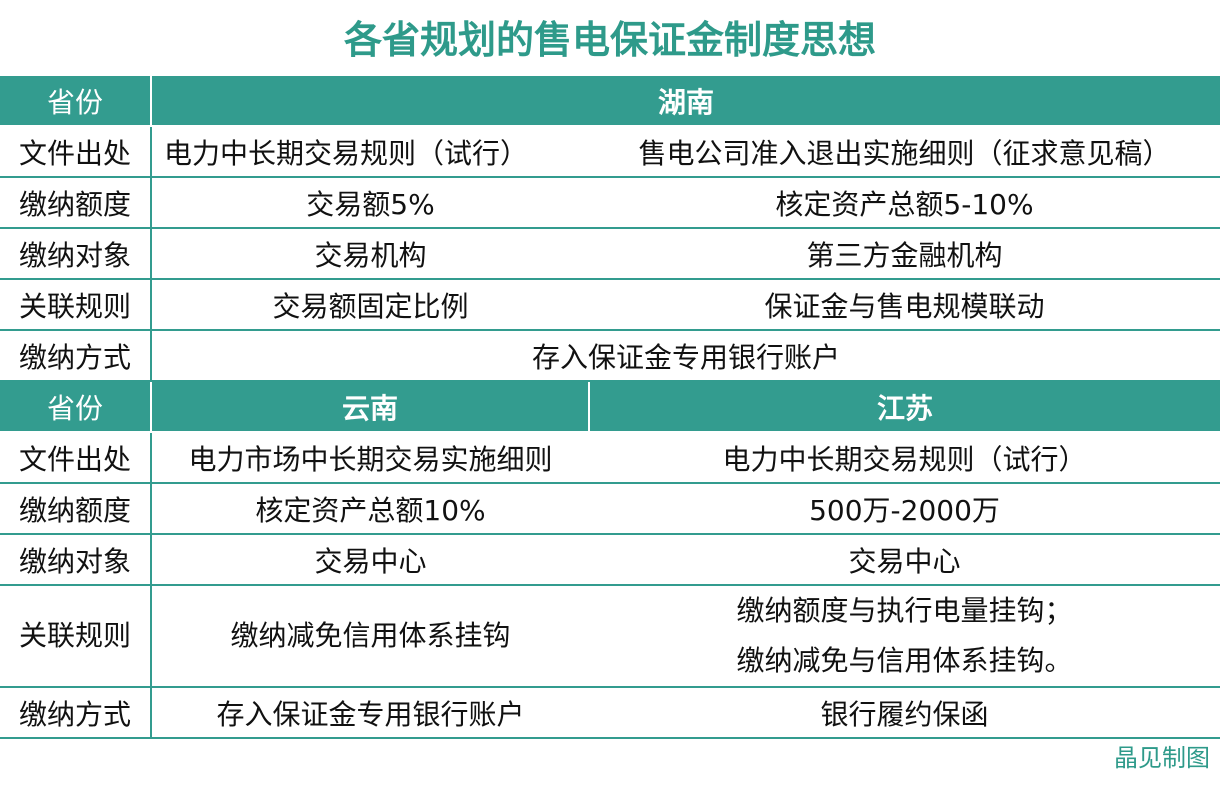 This screenshot has width=1220, height=788. Describe the element at coordinates (904, 254) in the screenshot. I see `cell: 第三方金融机构` at that location.